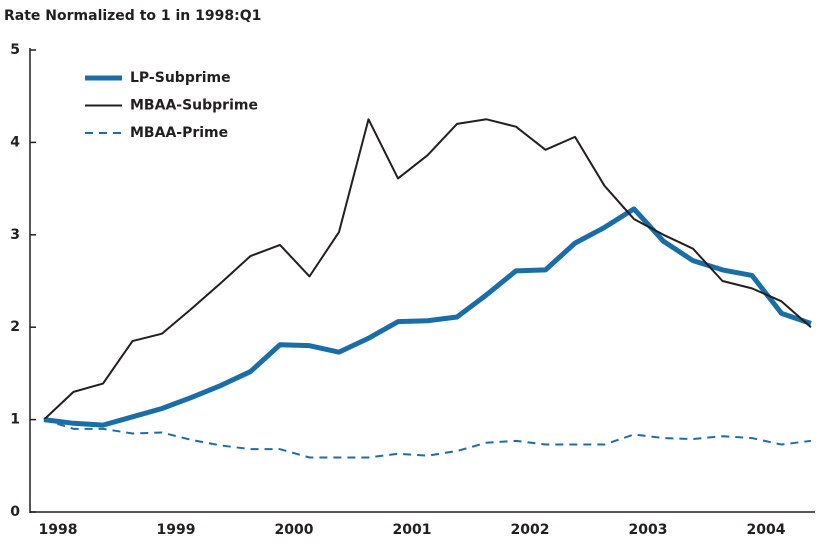 This screenshot has width=817, height=546. I want to click on series-line, so click(427, 438).